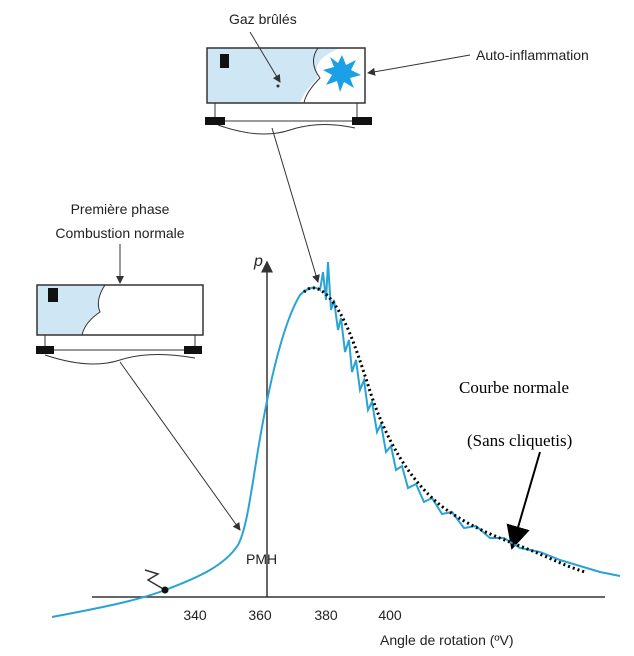  I want to click on x-tick-label: 380, so click(326, 615).